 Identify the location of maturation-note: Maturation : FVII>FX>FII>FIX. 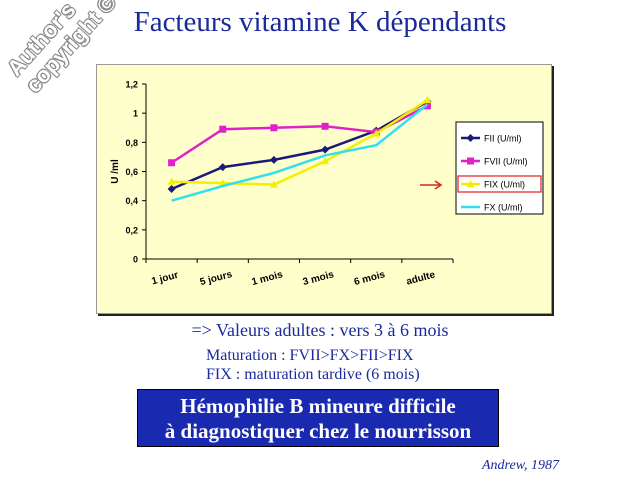
(310, 355).